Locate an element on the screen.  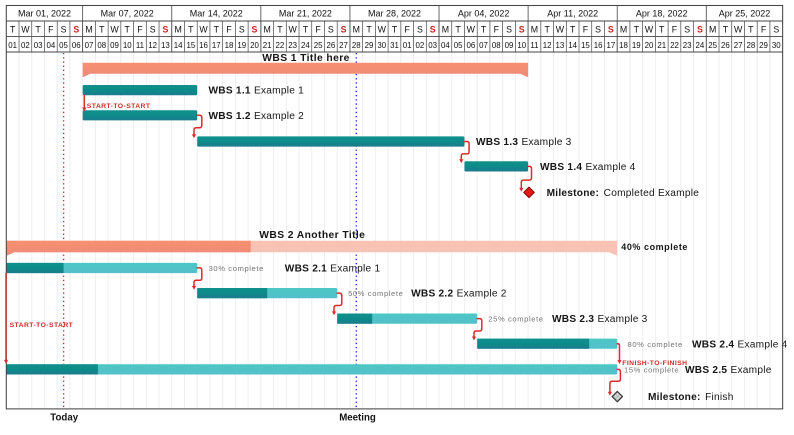
svg-text: Apr 25, 2022 is located at coordinates (745, 14).